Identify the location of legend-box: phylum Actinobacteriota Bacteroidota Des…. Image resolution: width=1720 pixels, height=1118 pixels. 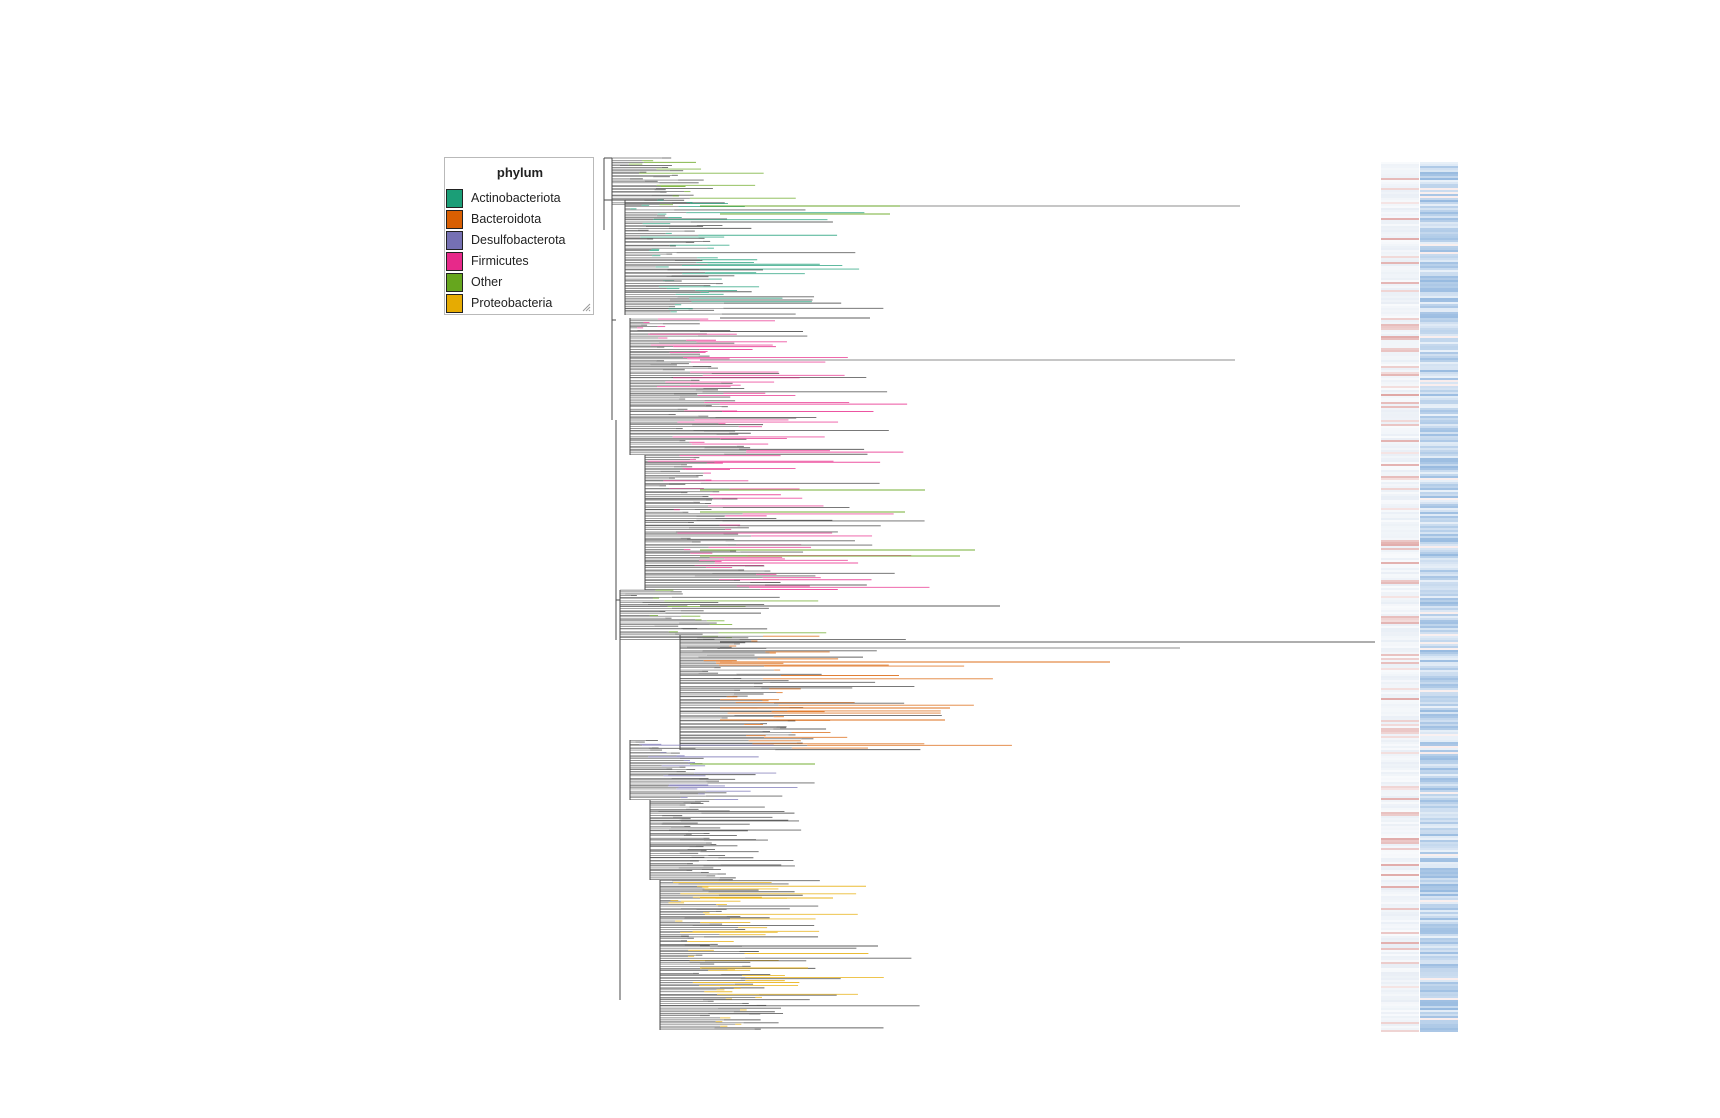
(519, 236).